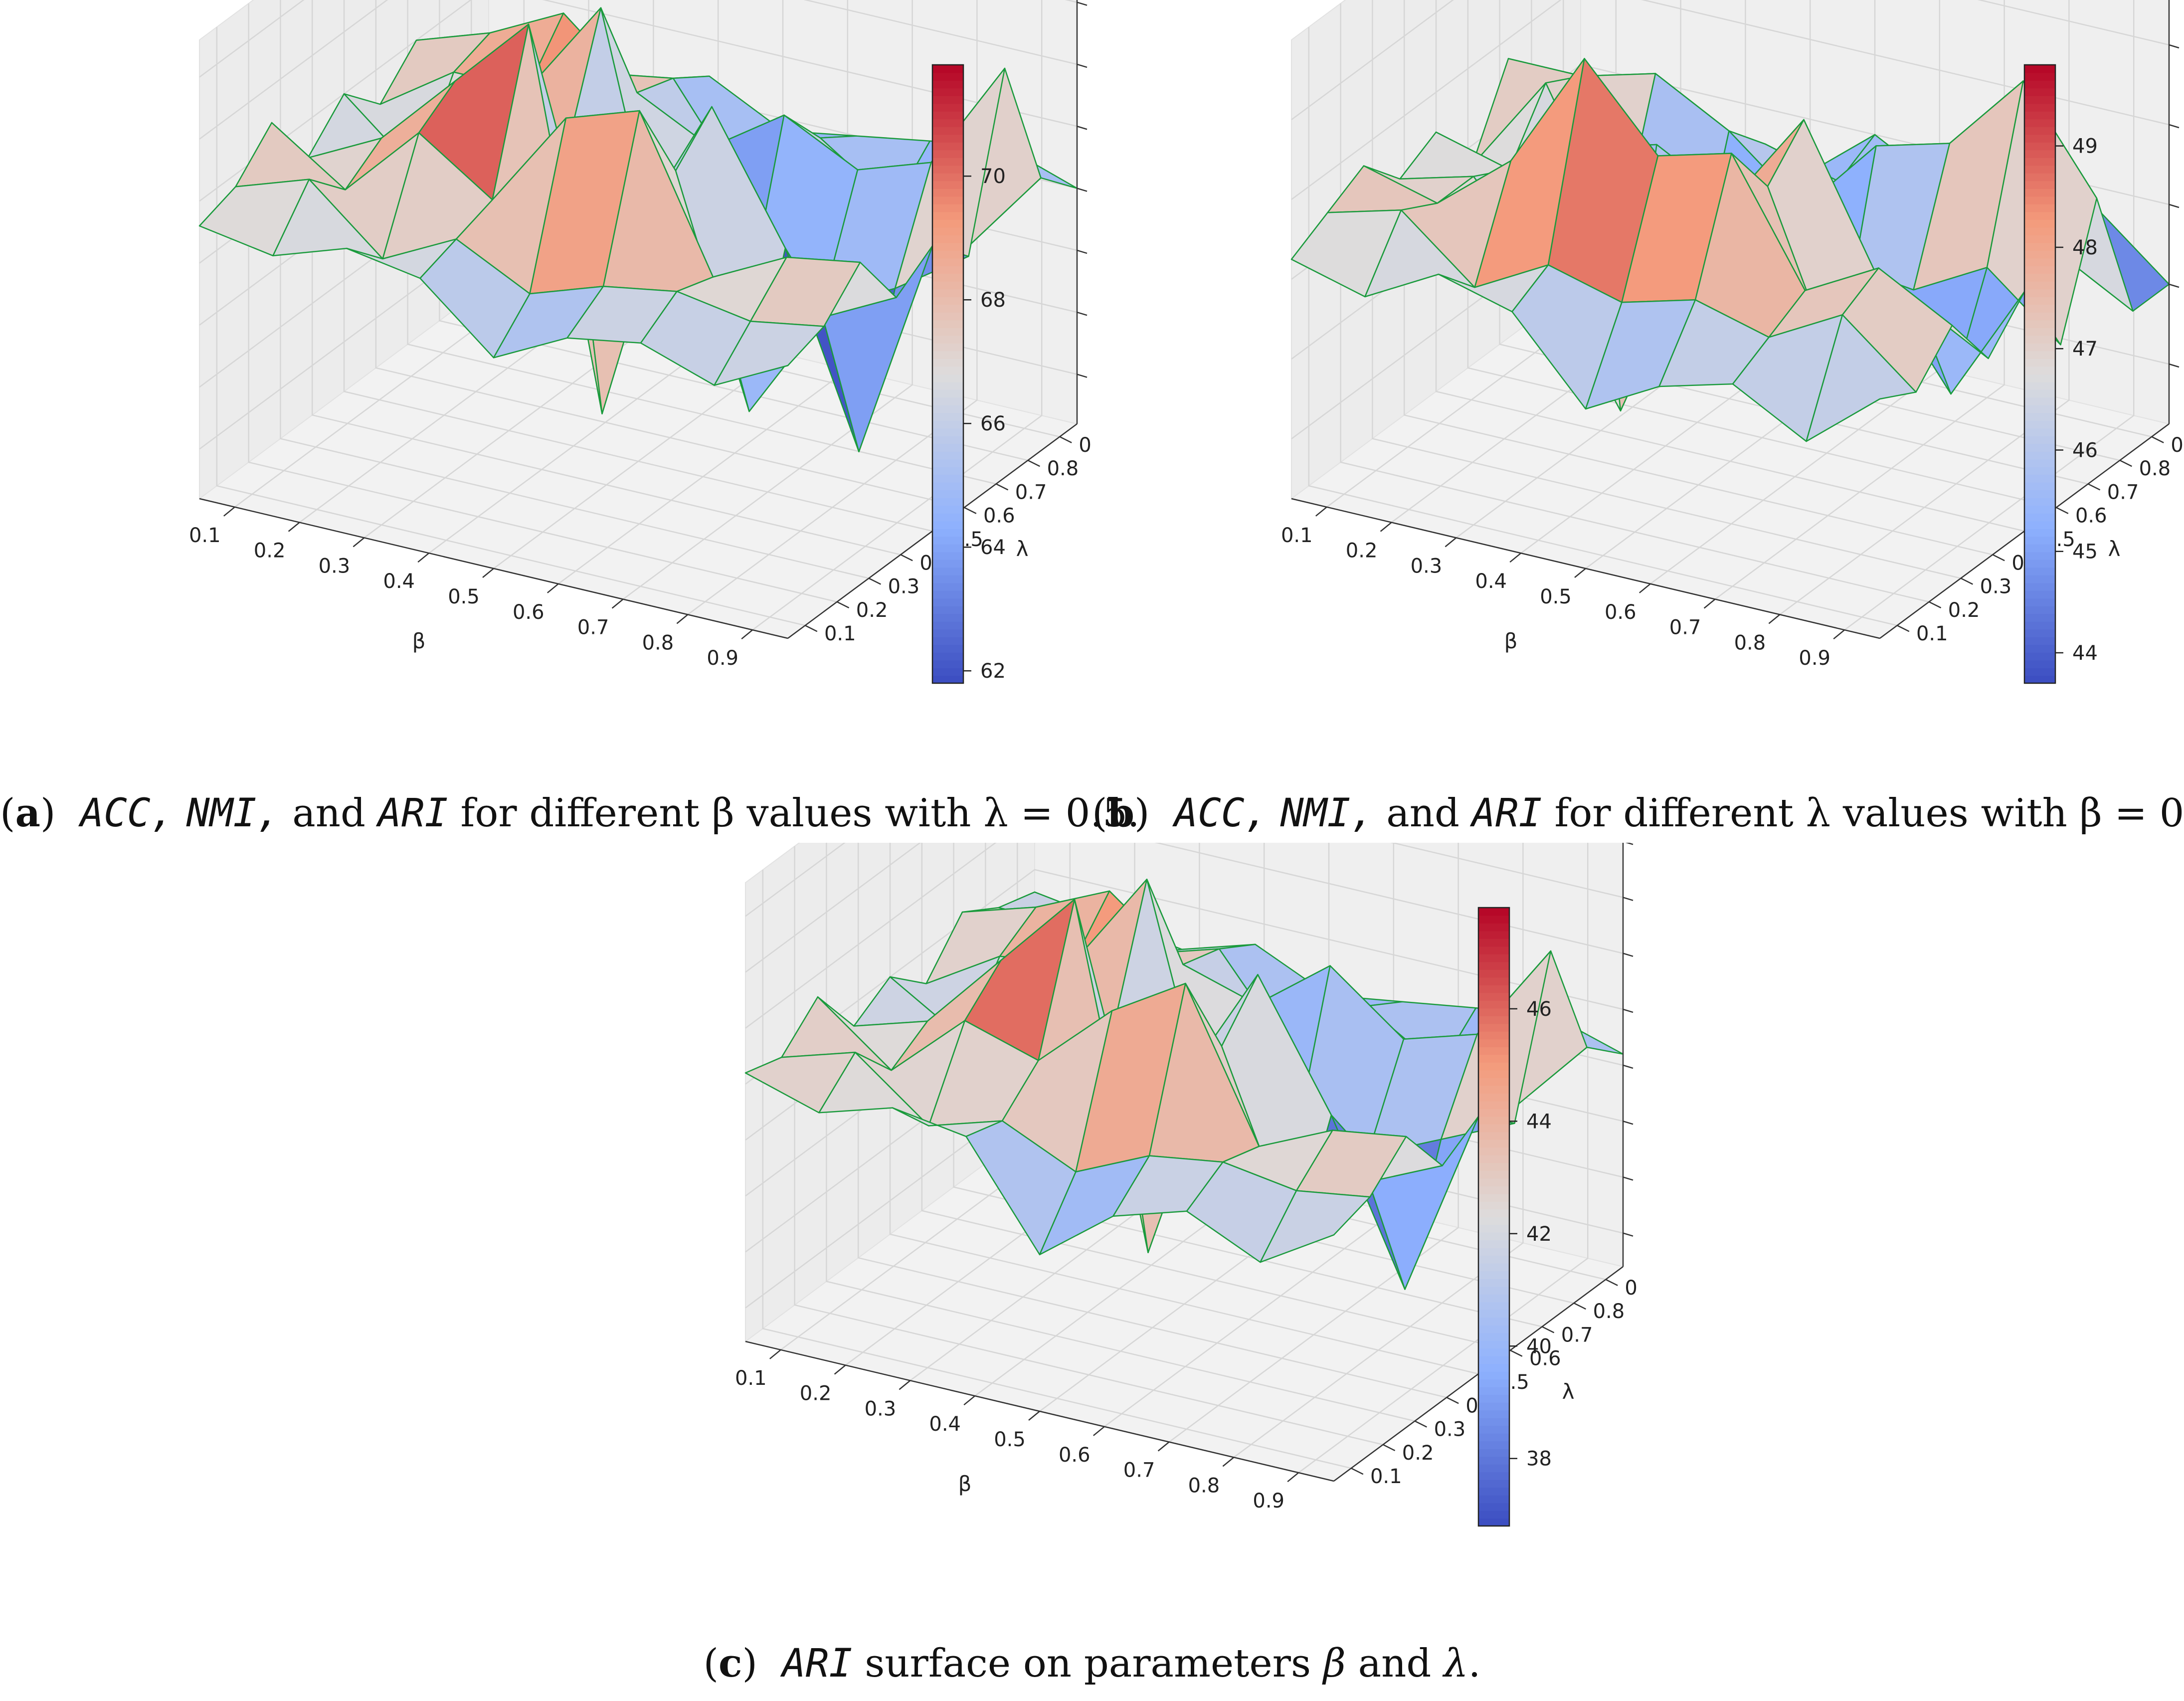 This screenshot has height=1701, width=2184. I want to click on lambda-tick-label: 0.3, so click(1450, 1429).